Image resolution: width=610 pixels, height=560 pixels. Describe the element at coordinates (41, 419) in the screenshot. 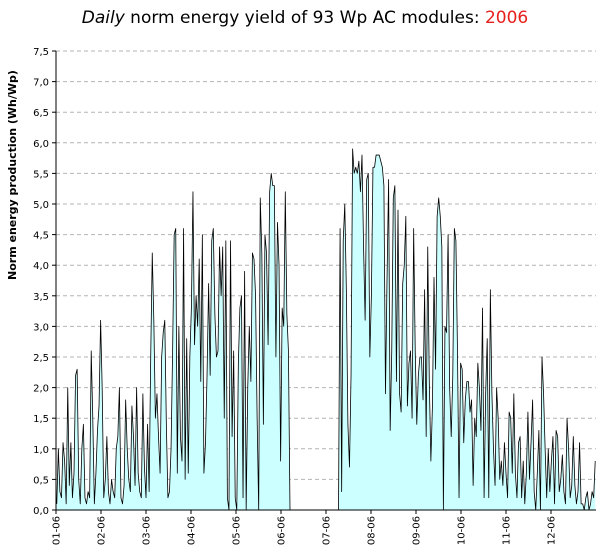

I see `y-tick-label: 1,5` at that location.